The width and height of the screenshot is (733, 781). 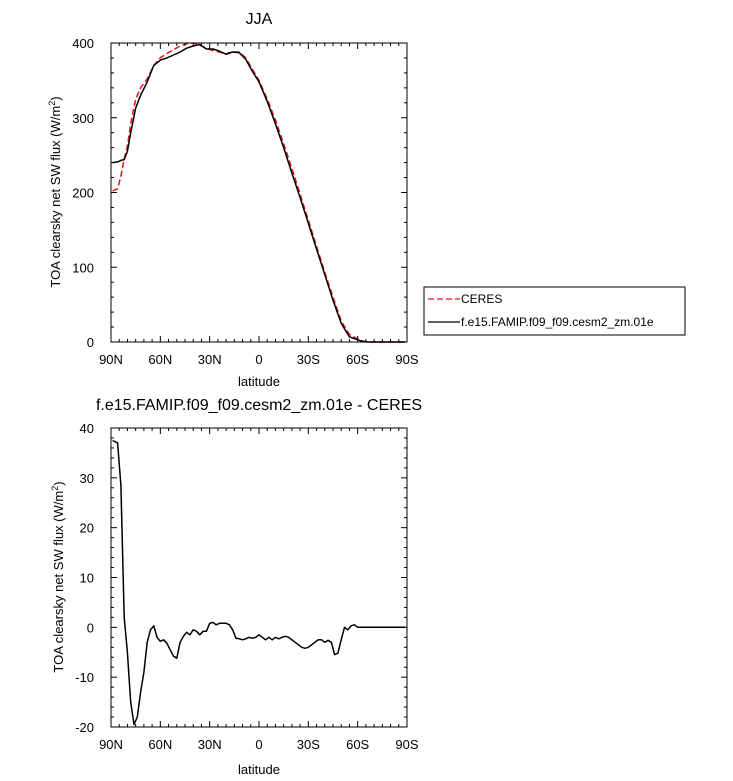 What do you see at coordinates (83, 43) in the screenshot?
I see `top-y-tick-label: 400` at bounding box center [83, 43].